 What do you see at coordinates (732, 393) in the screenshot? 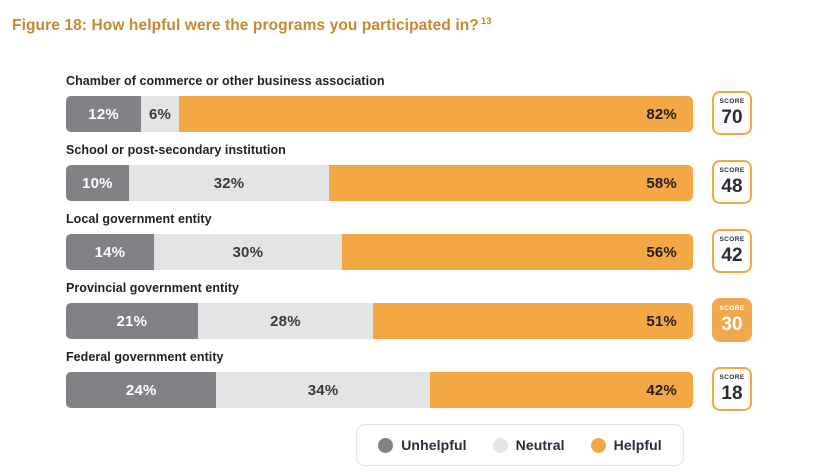
I see `score-value: 18` at bounding box center [732, 393].